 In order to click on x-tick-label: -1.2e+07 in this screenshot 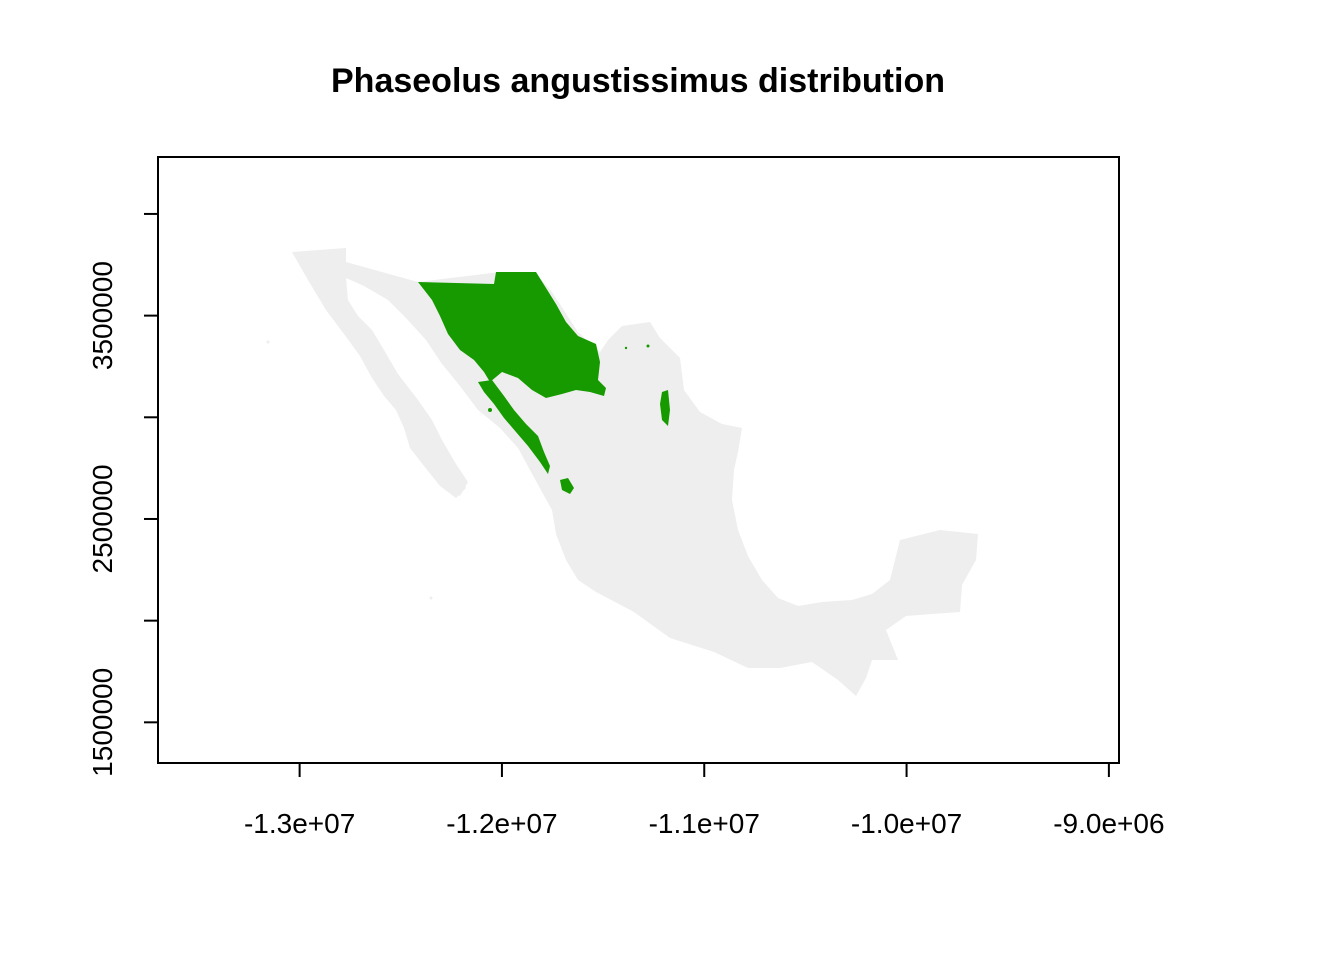, I will do `click(501, 823)`.